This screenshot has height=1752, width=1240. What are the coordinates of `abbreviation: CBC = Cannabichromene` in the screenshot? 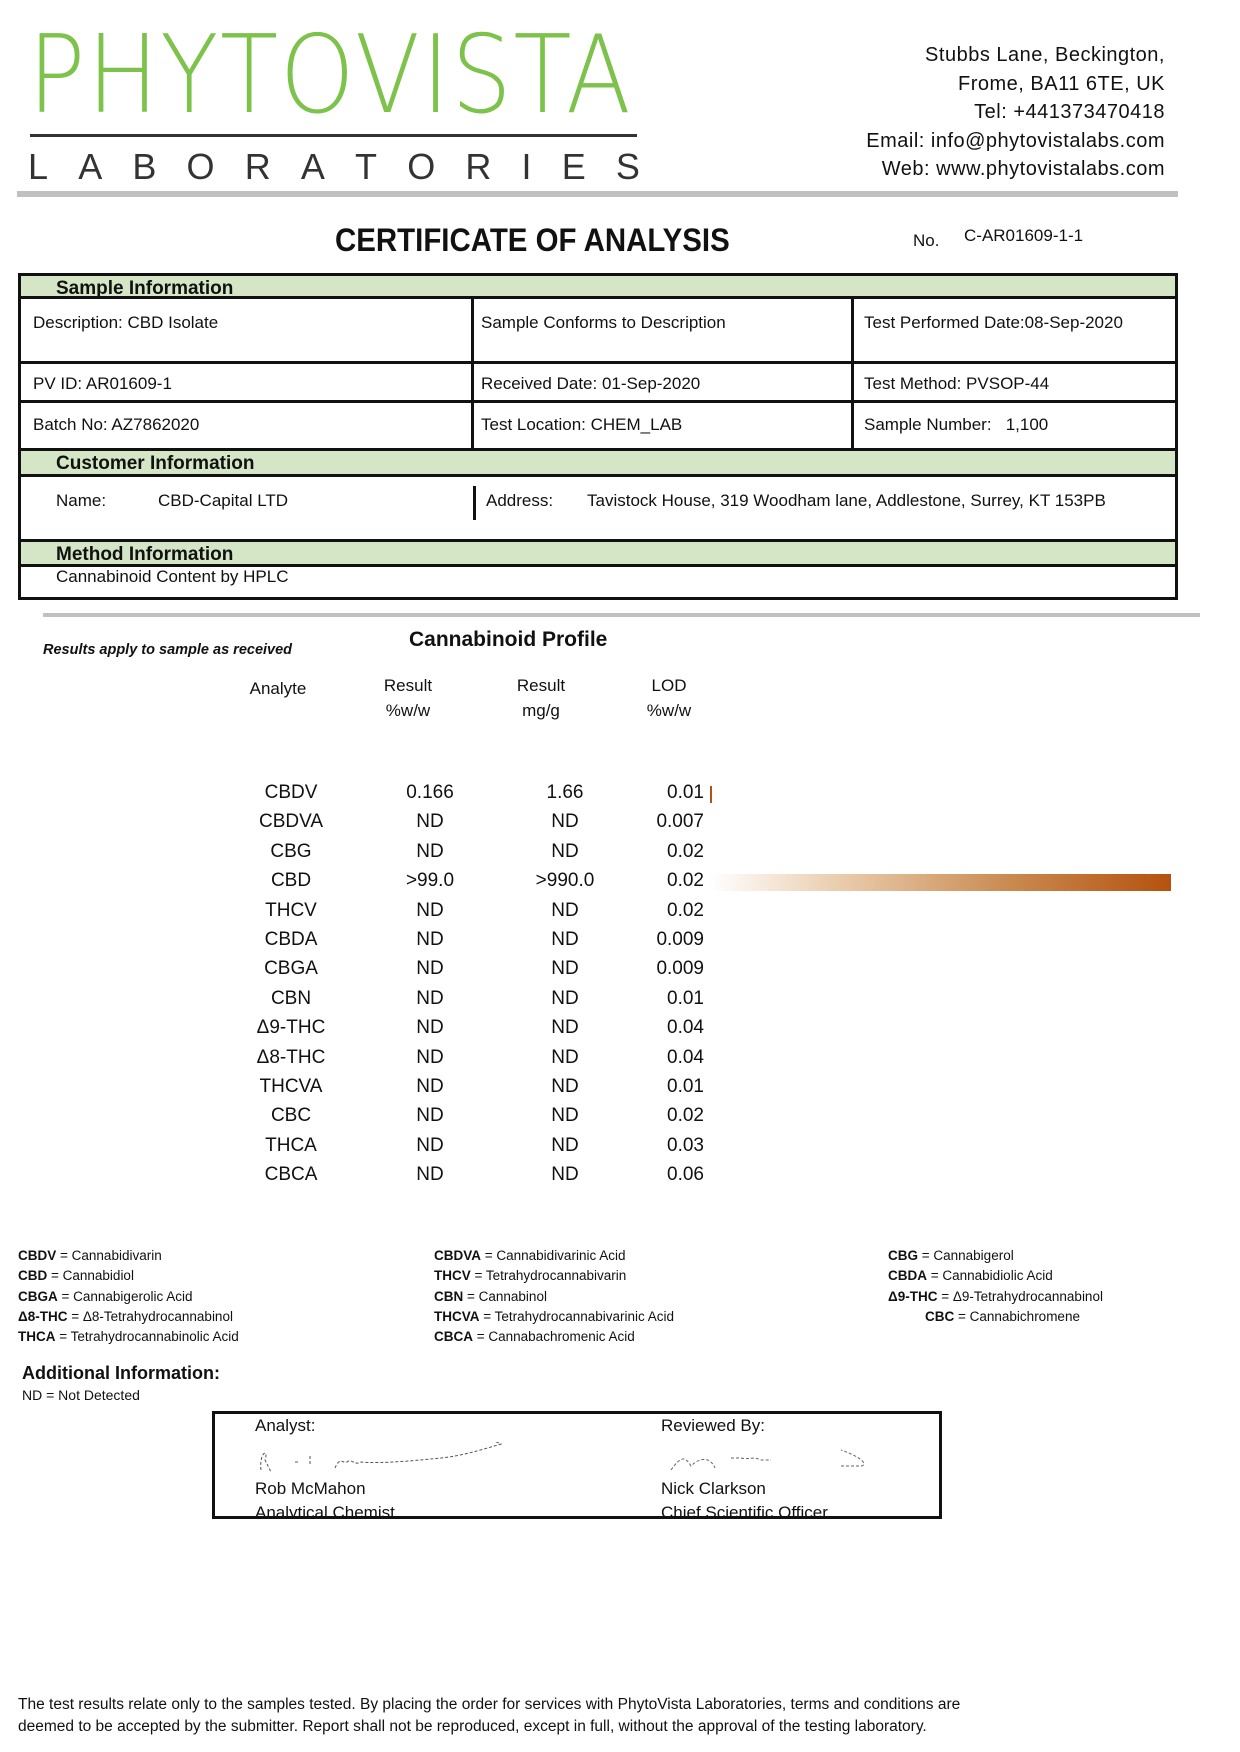 It's located at (1002, 1316).